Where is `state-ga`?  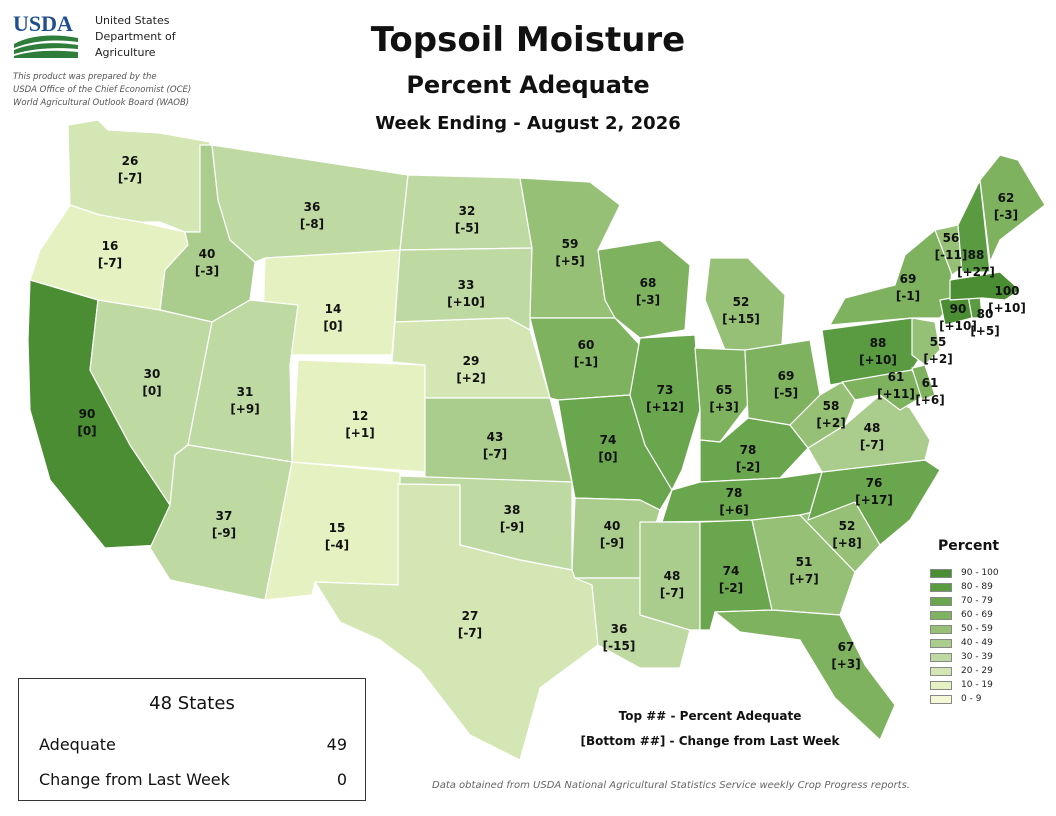 state-ga is located at coordinates (803, 565).